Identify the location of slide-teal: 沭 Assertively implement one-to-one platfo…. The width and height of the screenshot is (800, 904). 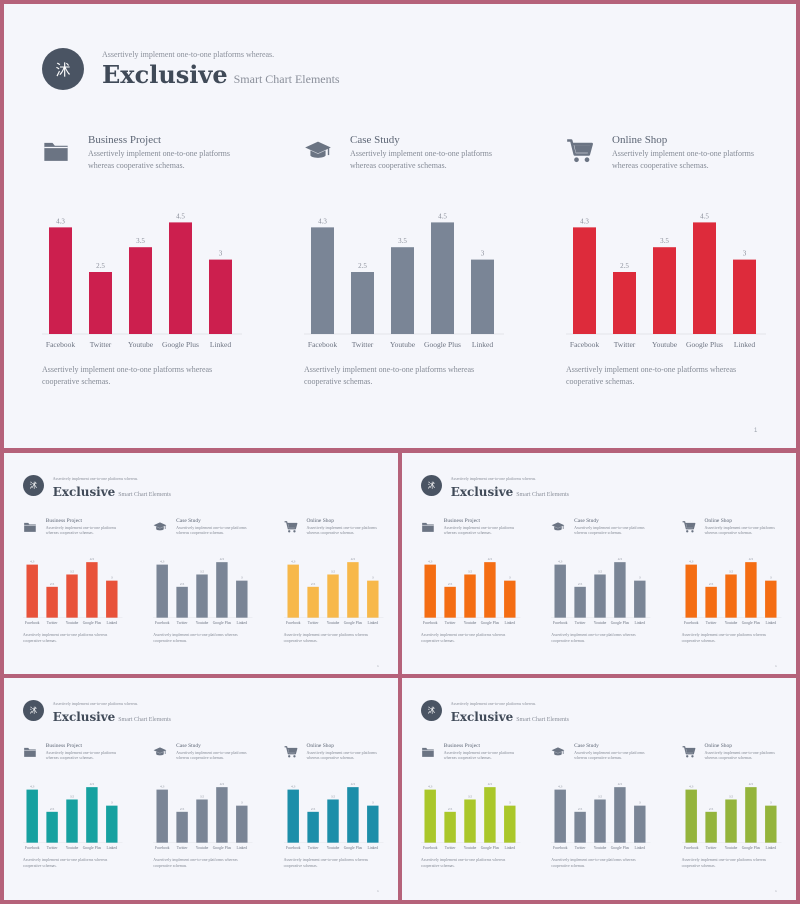
(201, 789).